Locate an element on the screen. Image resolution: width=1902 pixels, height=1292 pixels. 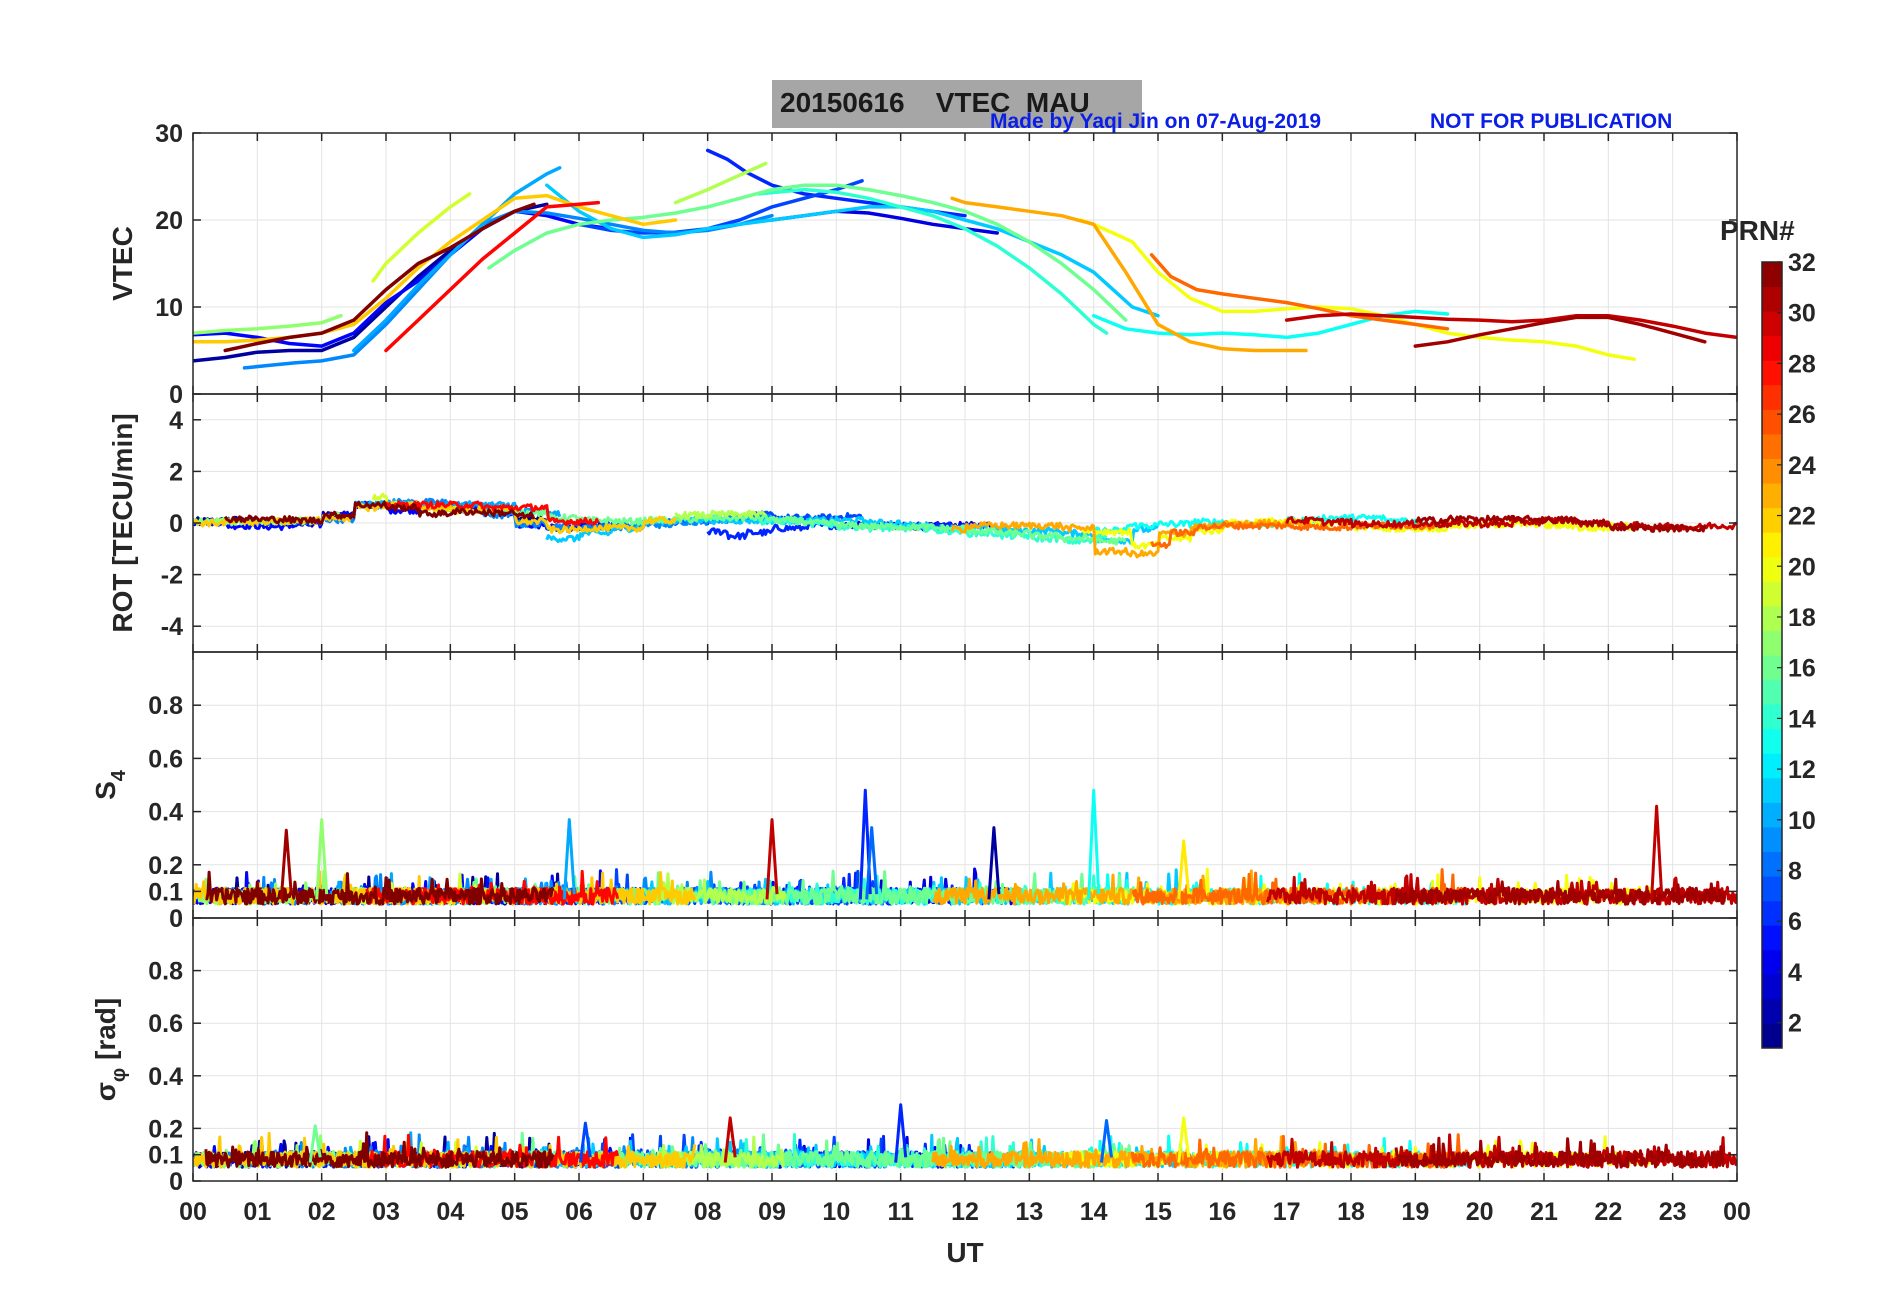
y-tick-label: 0.1 is located at coordinates (165, 1156).